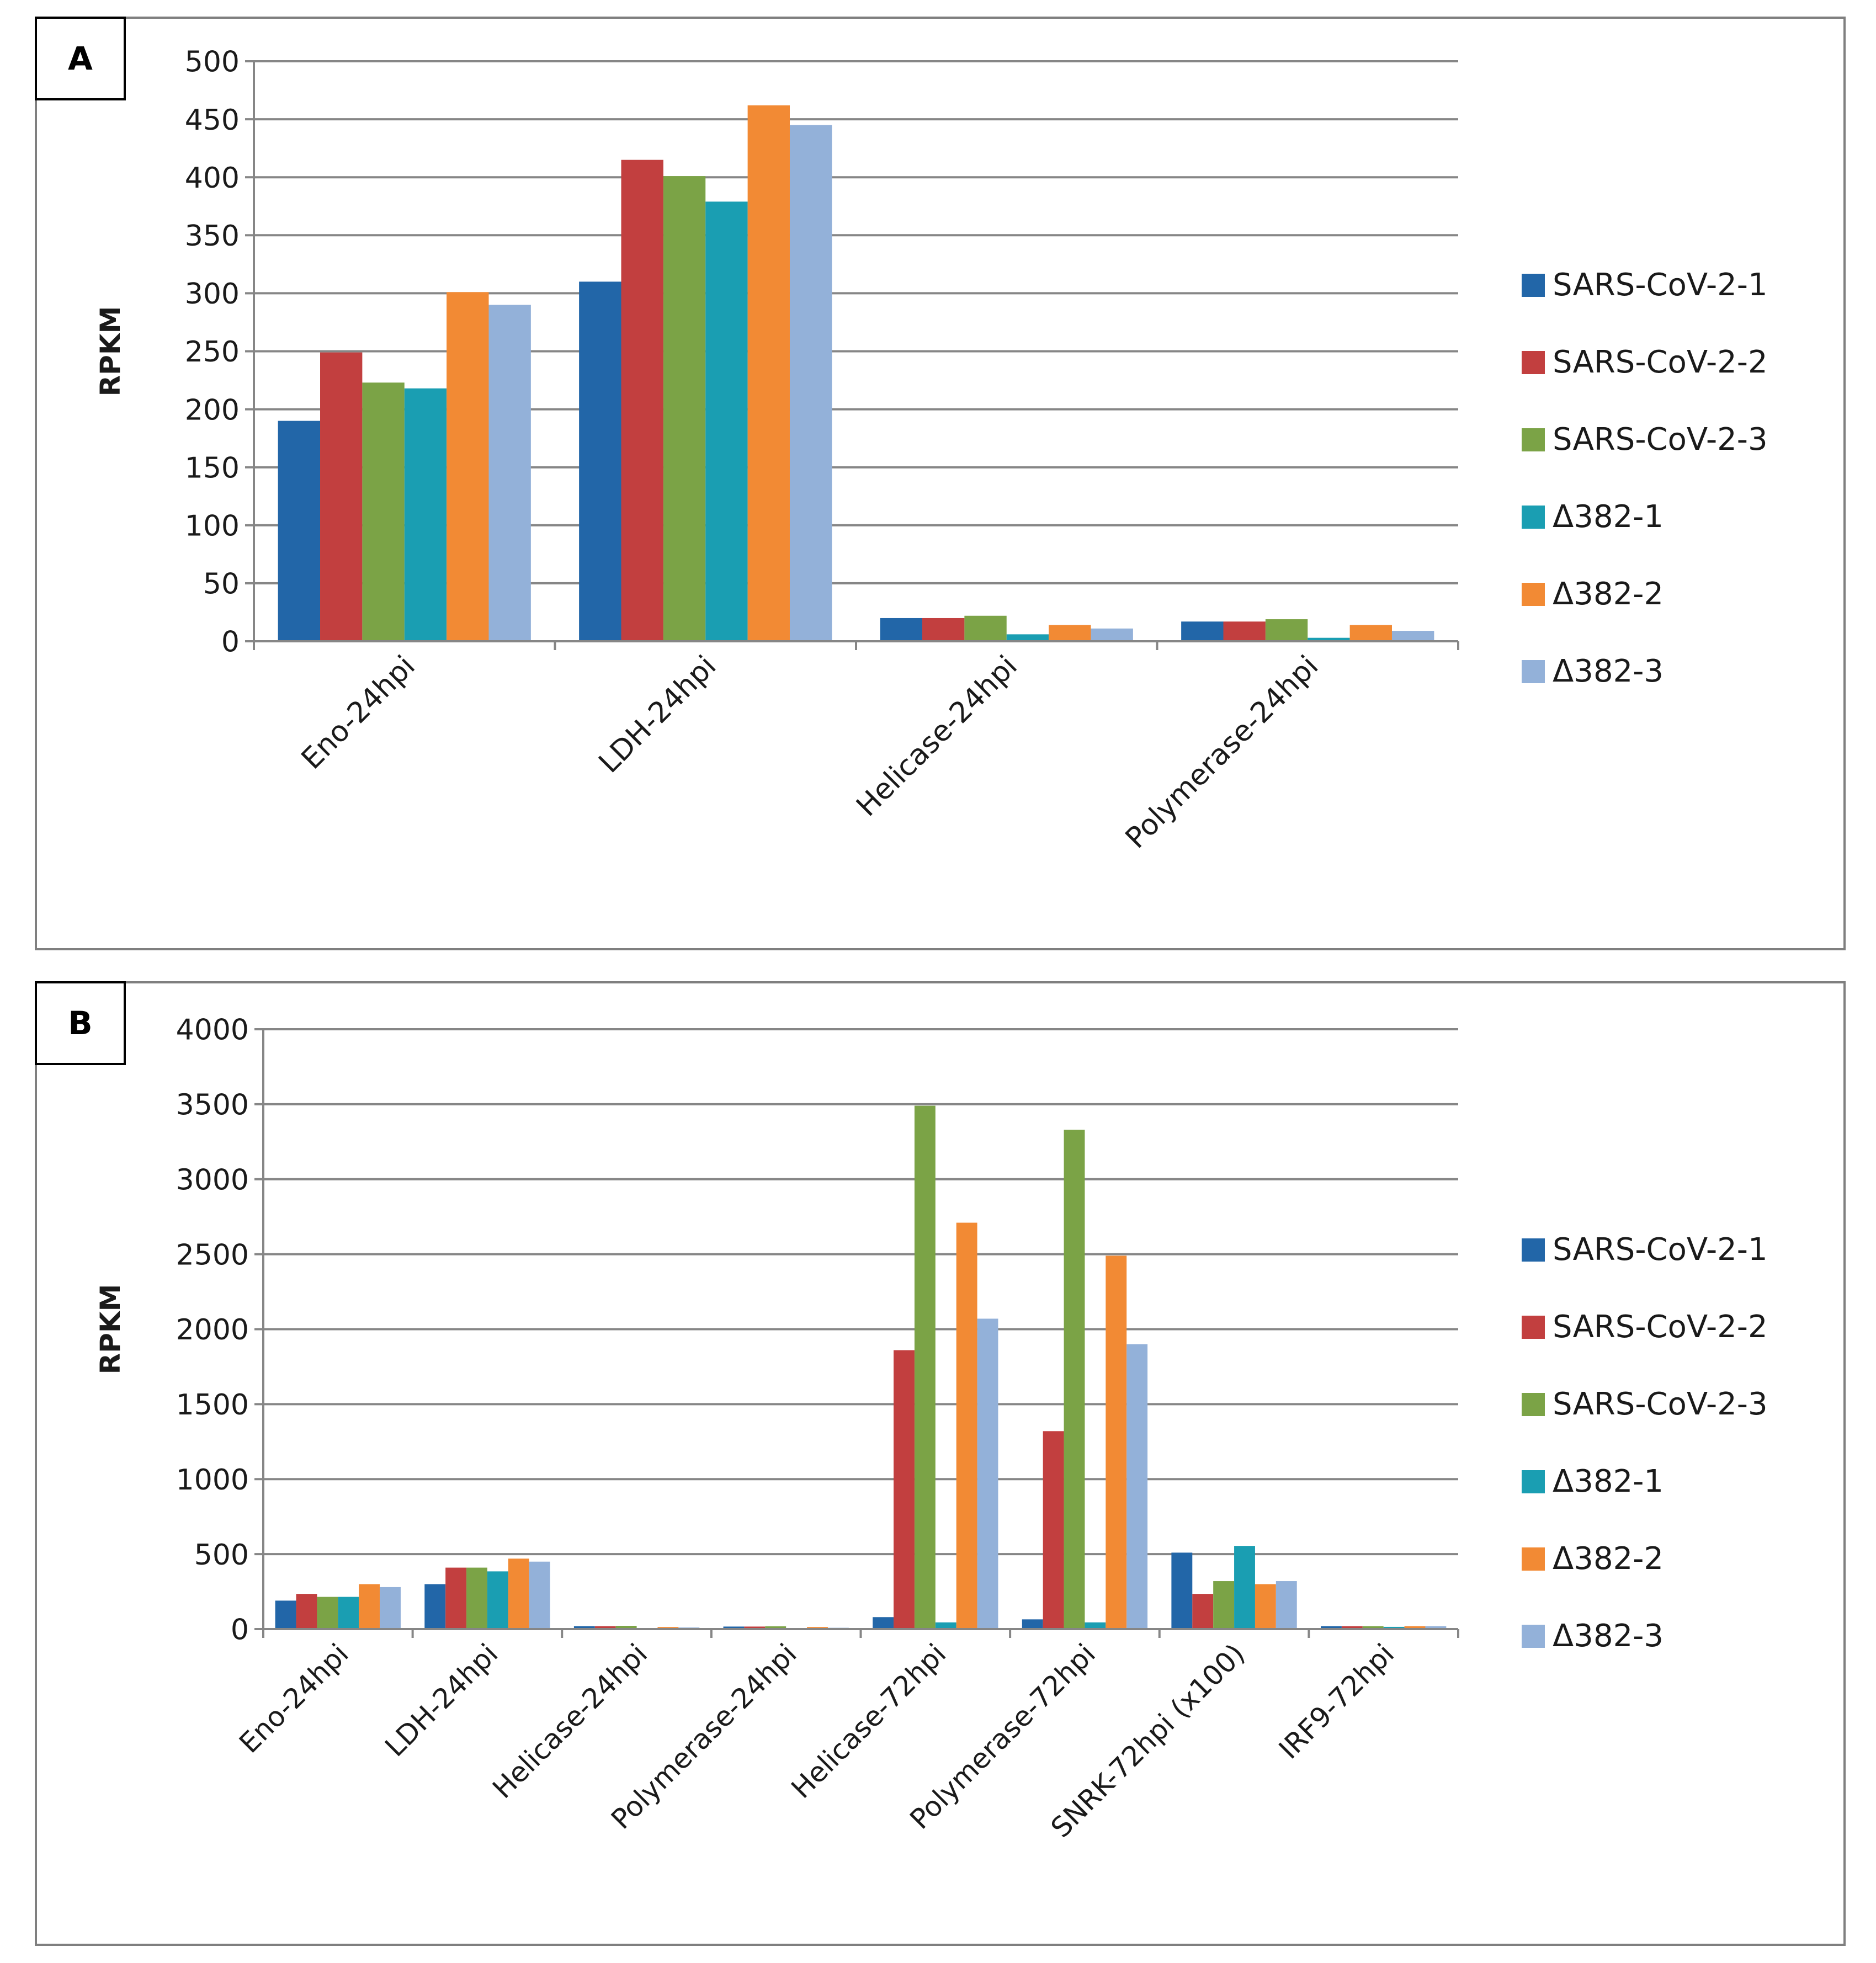  Describe the element at coordinates (212, 236) in the screenshot. I see `y-tick-label: 350` at that location.